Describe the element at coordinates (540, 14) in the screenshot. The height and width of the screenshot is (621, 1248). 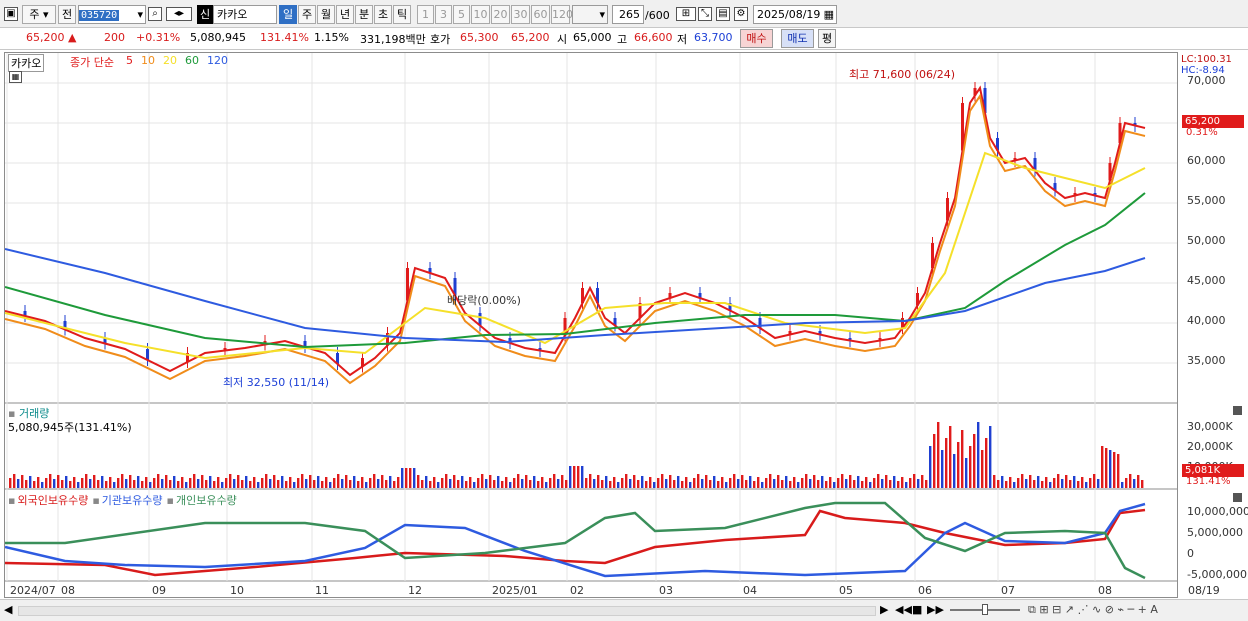
I see `interval-60-button: 60` at that location.